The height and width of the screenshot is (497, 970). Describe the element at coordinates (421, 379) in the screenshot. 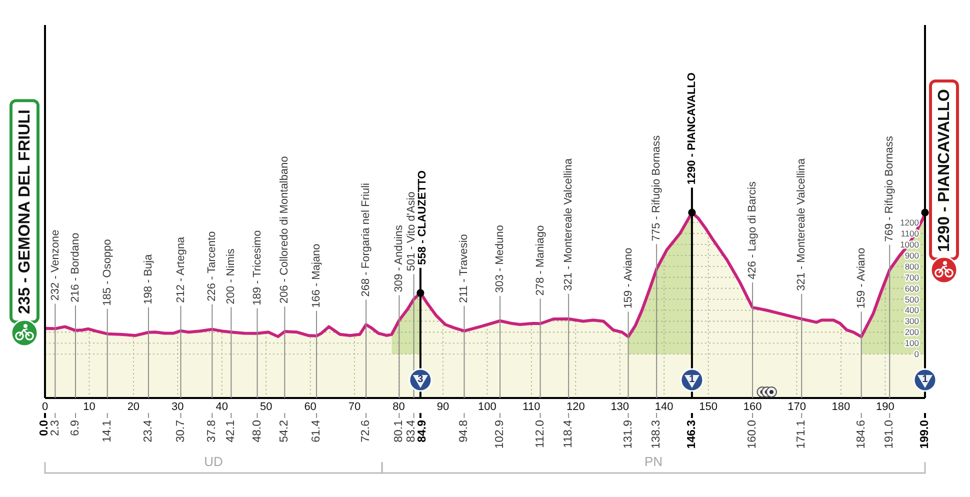

I see `annotation: 3` at that location.